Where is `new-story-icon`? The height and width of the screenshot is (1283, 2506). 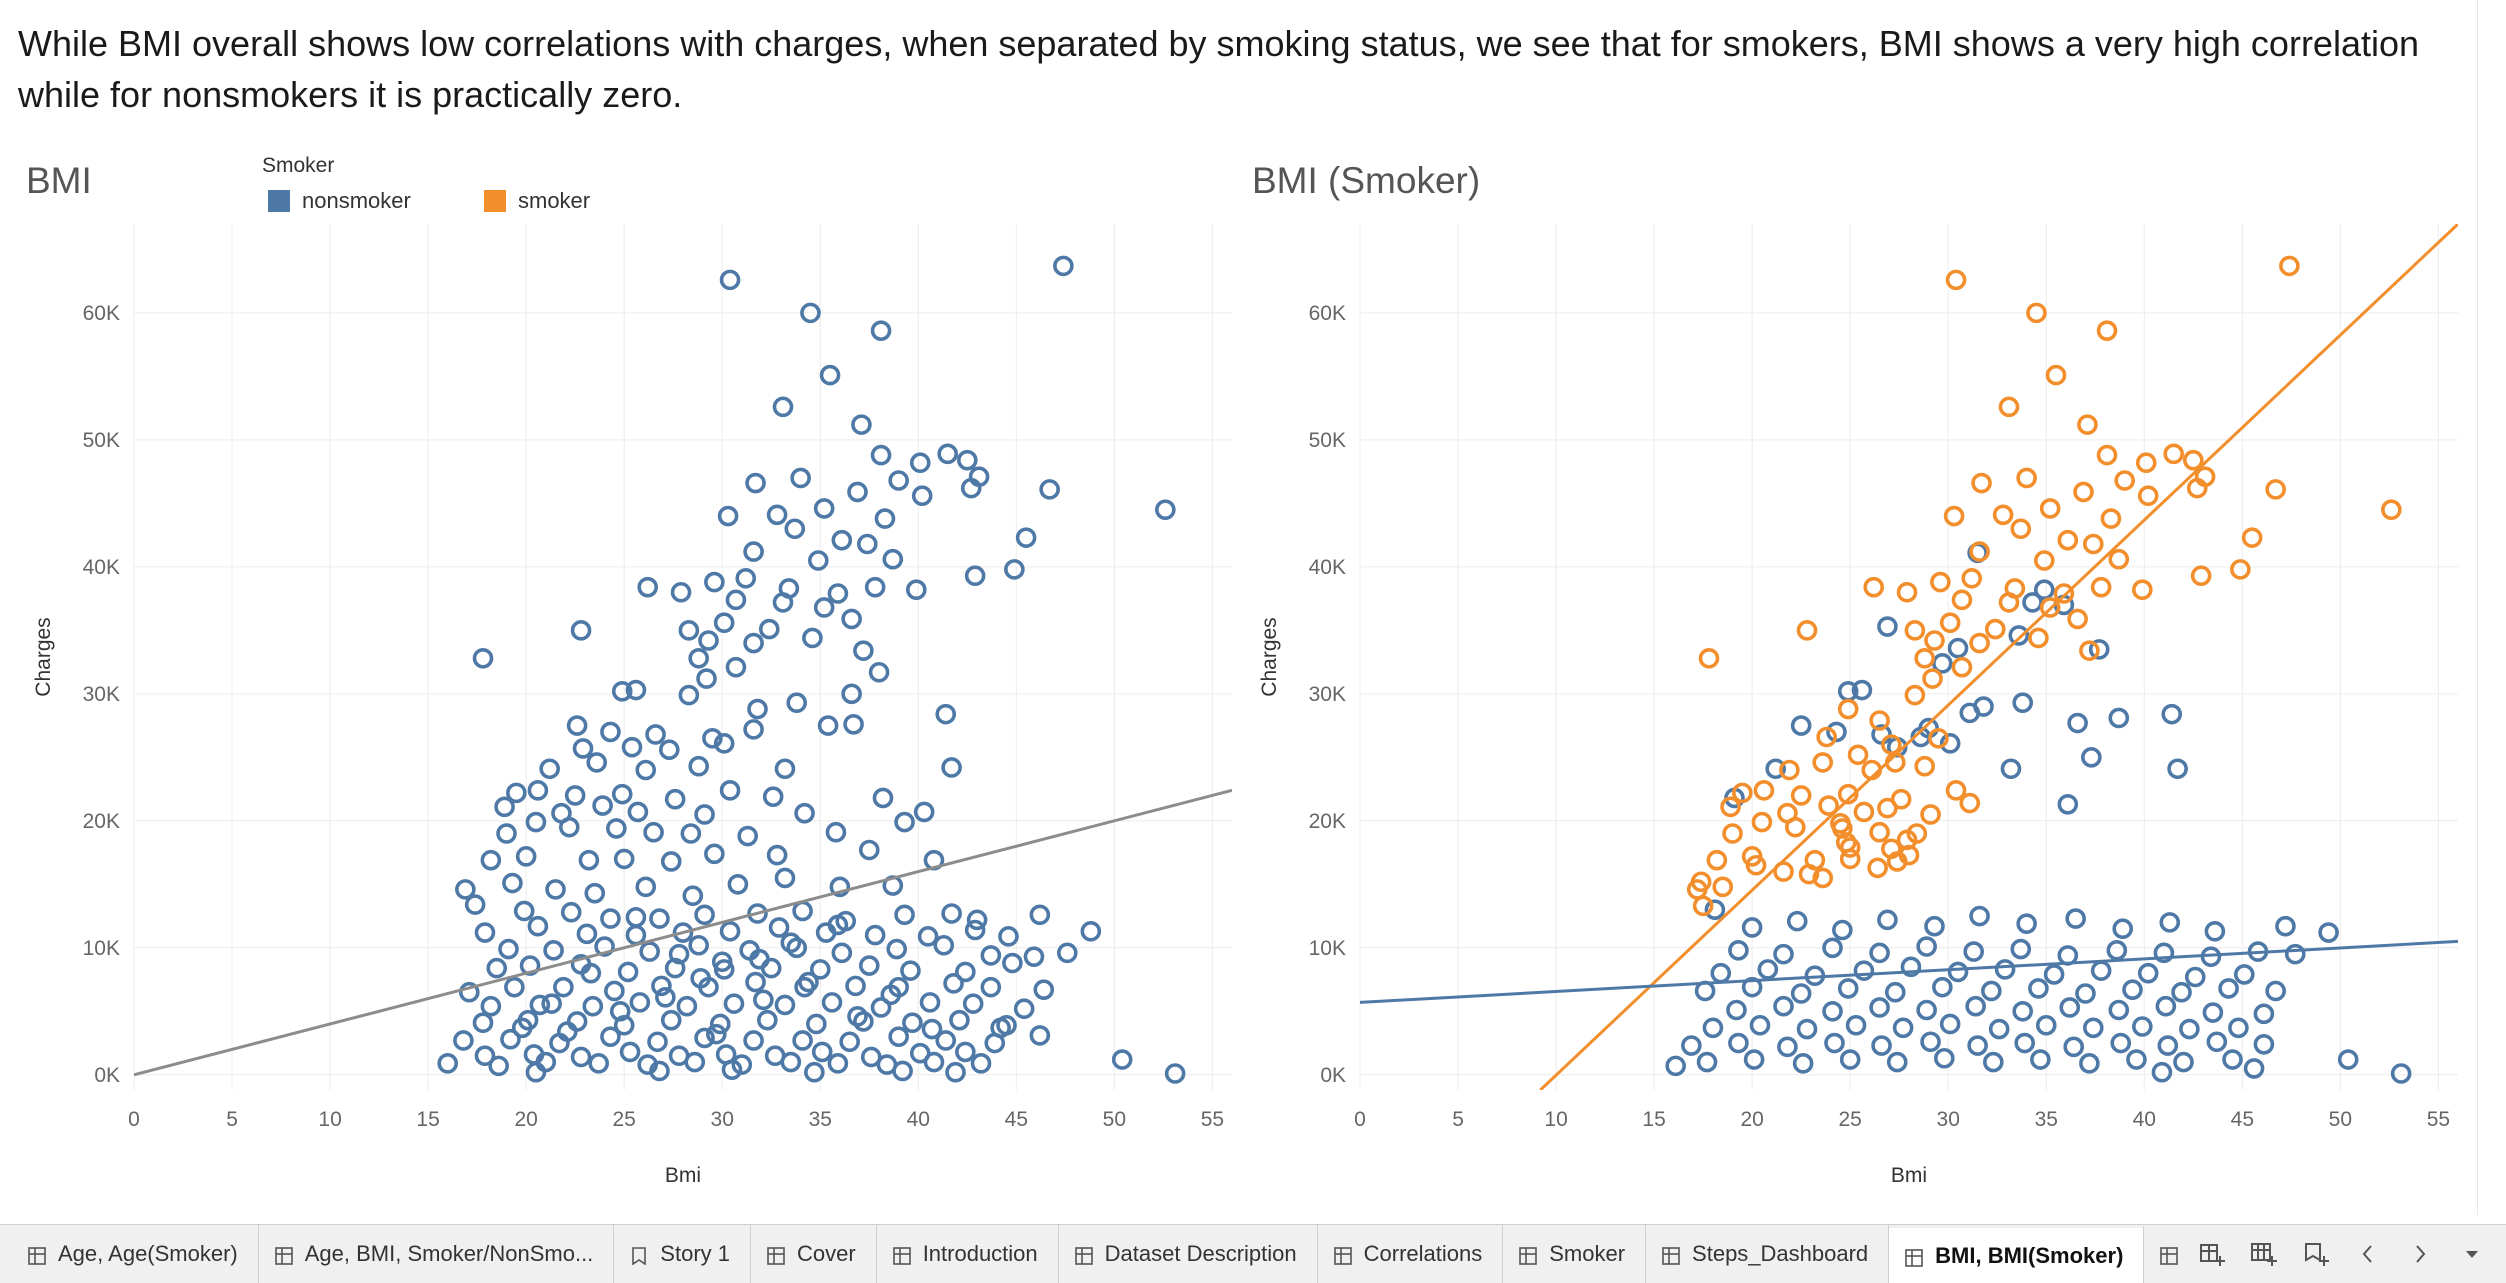
new-story-icon is located at coordinates (2316, 1254).